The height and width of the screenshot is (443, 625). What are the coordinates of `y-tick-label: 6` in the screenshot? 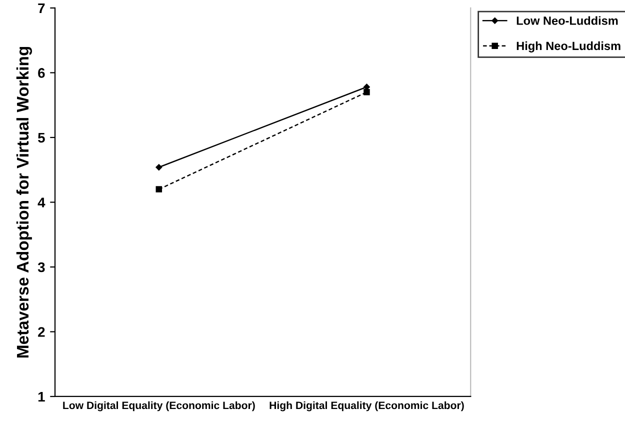 It's located at (41, 73).